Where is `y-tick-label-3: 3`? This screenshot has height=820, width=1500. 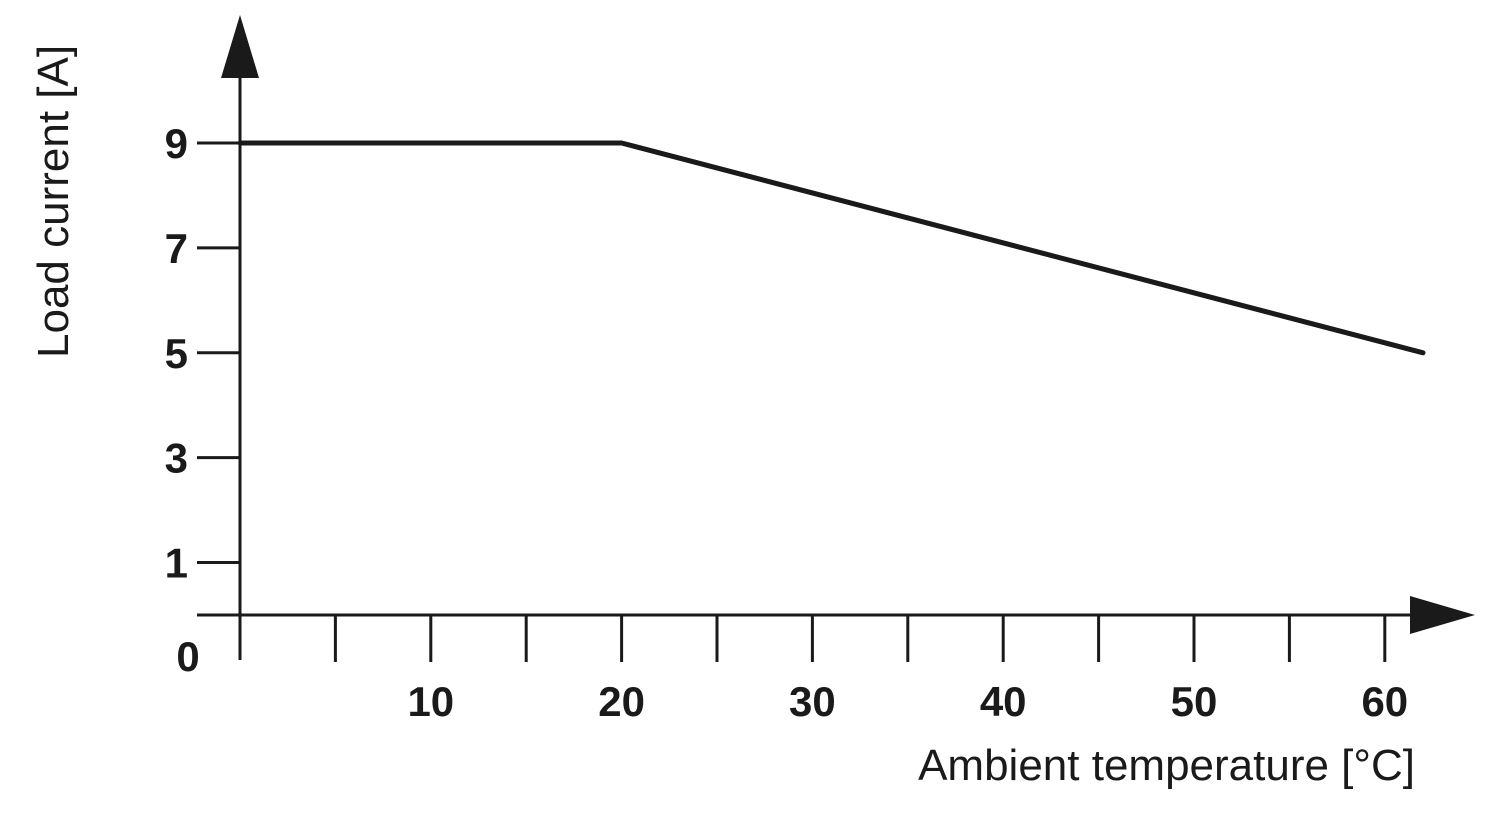
y-tick-label-3: 3 is located at coordinates (176, 458).